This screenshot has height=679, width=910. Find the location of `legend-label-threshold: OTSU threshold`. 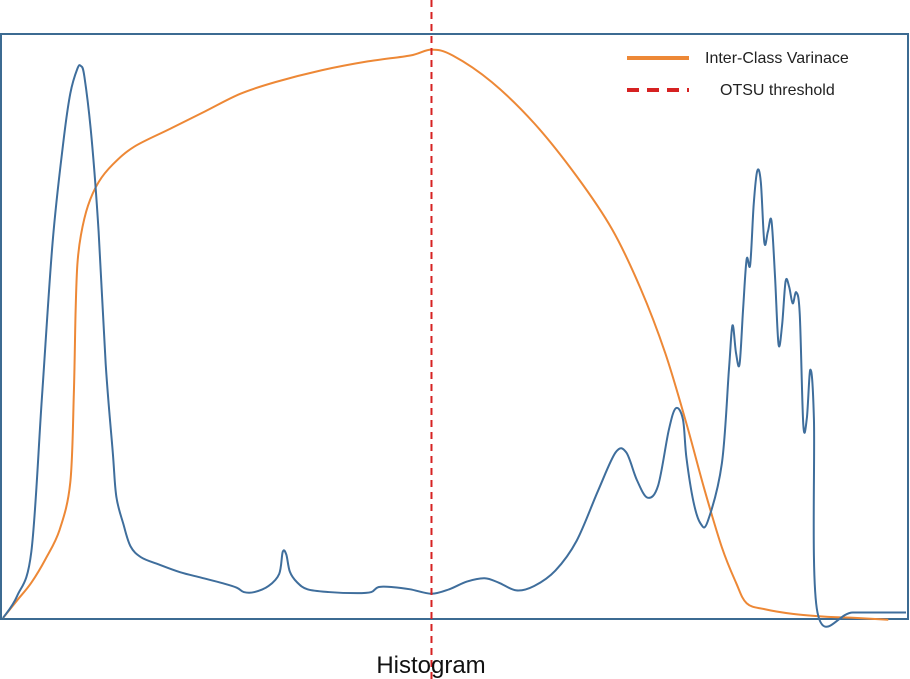

legend-label-threshold: OTSU threshold is located at coordinates (777, 90).